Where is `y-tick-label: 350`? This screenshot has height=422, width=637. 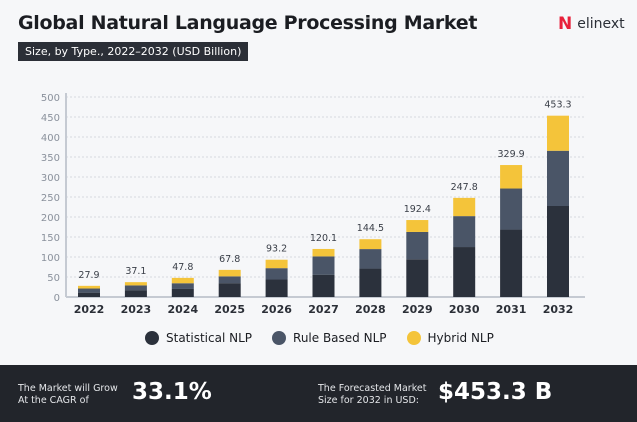
y-tick-label: 350 is located at coordinates (50, 158).